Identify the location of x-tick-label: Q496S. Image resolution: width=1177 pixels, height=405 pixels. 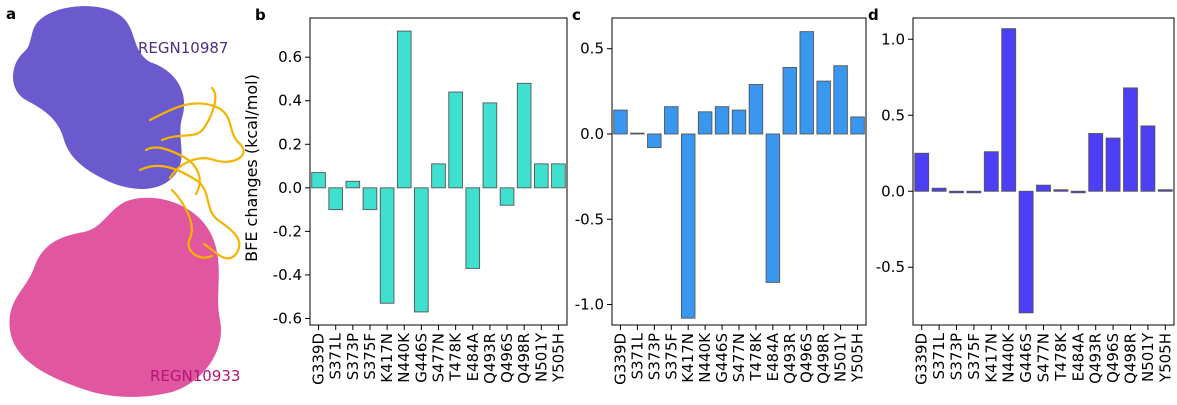
(807, 358).